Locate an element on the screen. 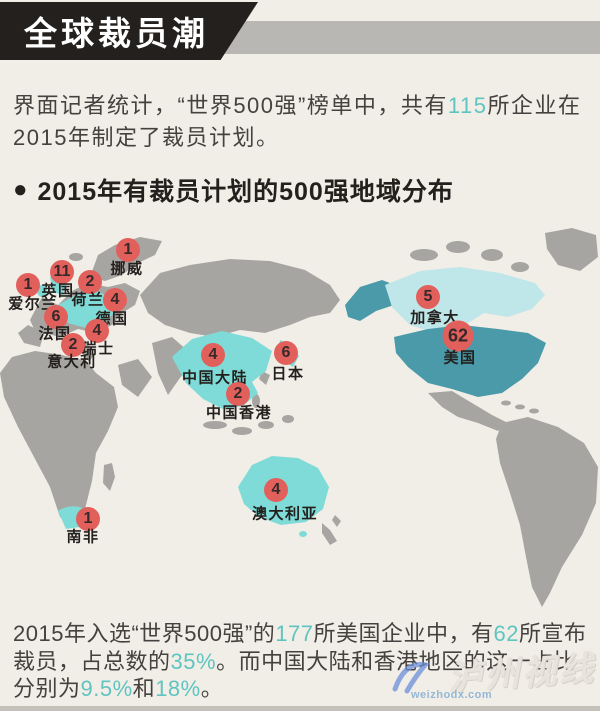 This screenshot has height=711, width=600. region-count-south-africa: 1 is located at coordinates (88, 519).